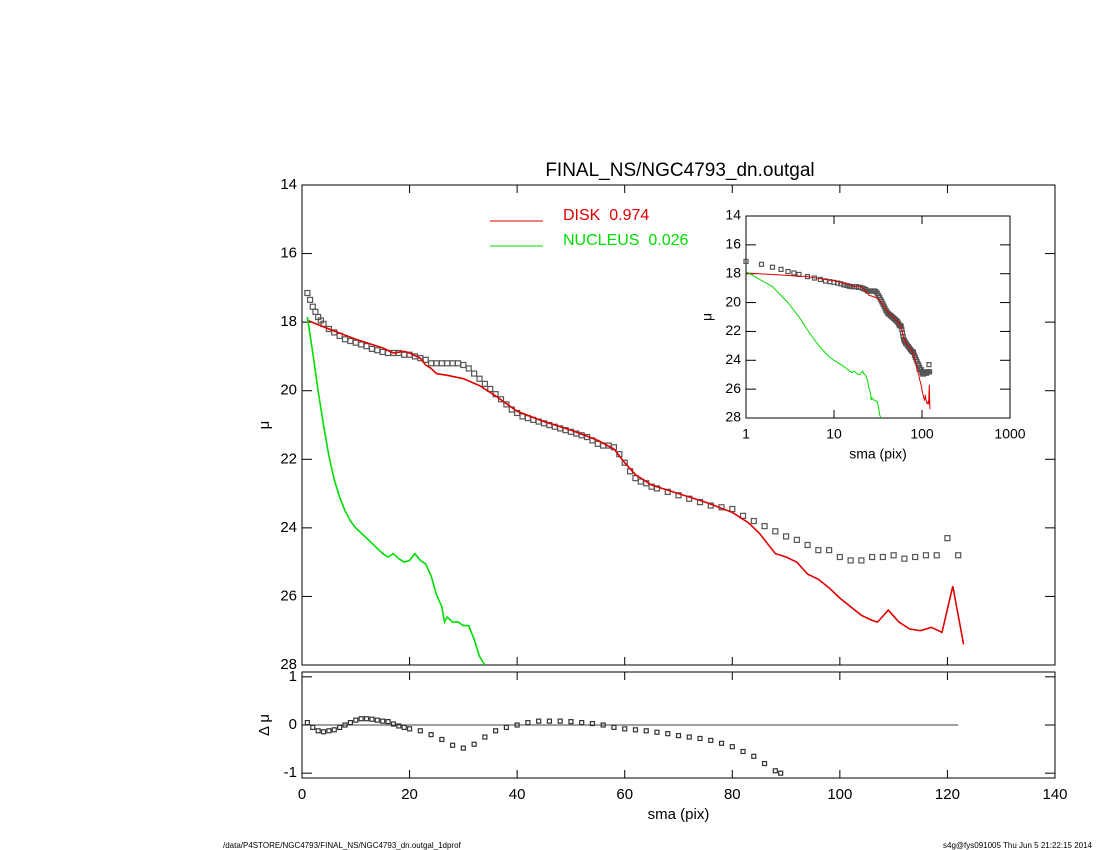  I want to click on x-tick-label: 0, so click(302, 794).